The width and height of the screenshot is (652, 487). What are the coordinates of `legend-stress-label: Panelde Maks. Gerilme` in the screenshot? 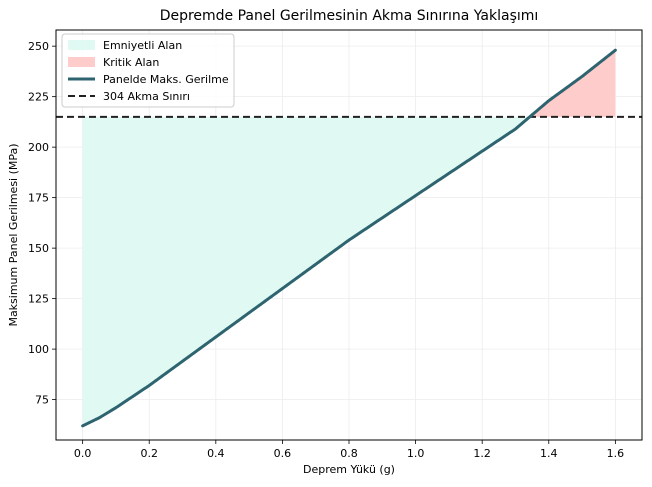 It's located at (166, 79).